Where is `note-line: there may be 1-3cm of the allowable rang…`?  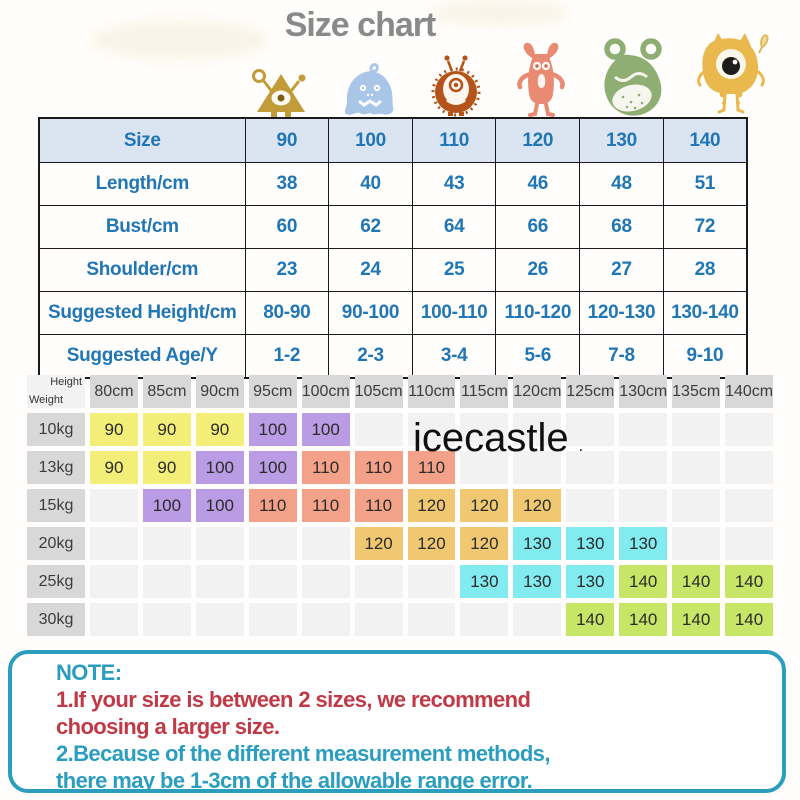 note-line: there may be 1-3cm of the allowable rang… is located at coordinates (294, 780).